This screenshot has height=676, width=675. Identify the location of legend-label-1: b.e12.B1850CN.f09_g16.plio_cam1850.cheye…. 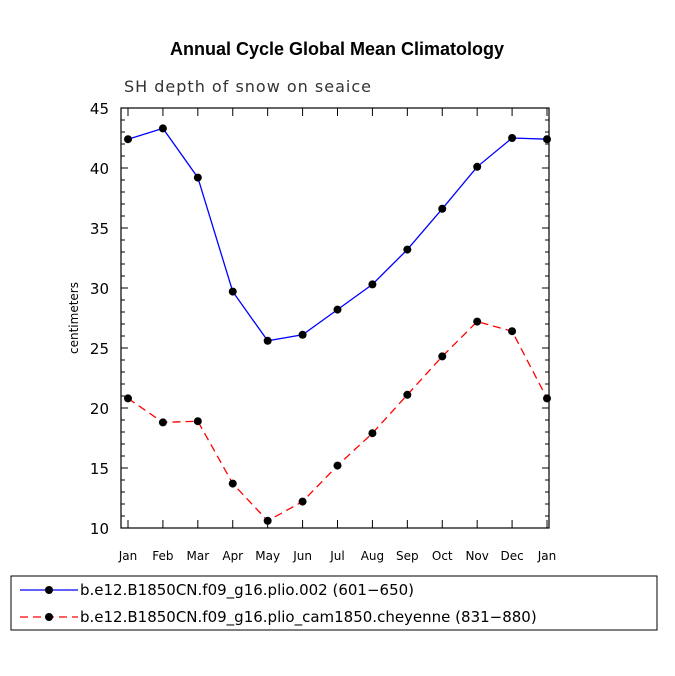
(308, 617).